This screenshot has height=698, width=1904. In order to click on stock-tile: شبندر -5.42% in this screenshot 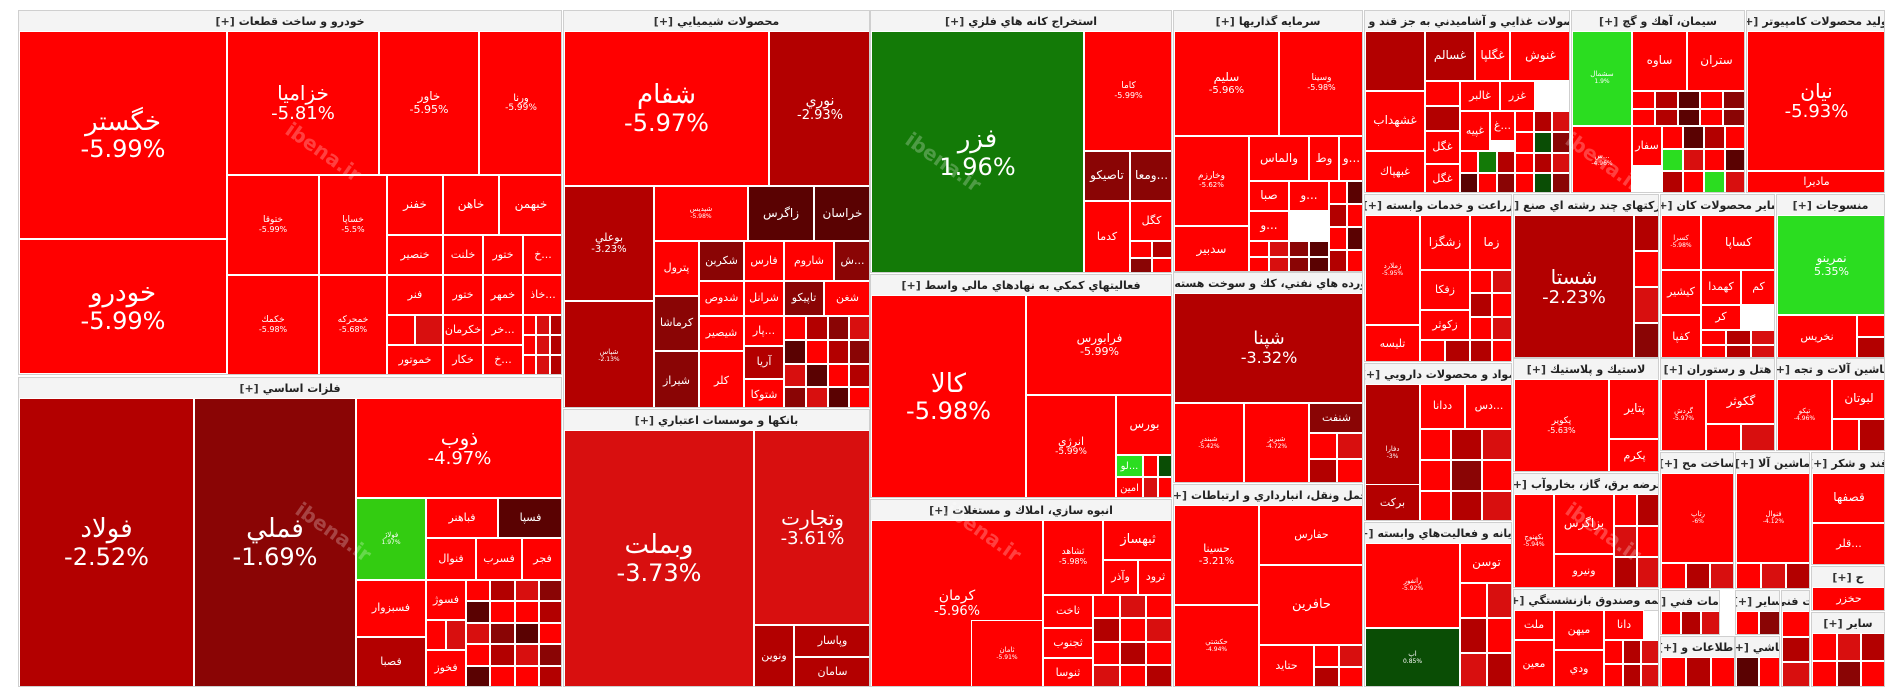, I will do `click(1209, 442)`.